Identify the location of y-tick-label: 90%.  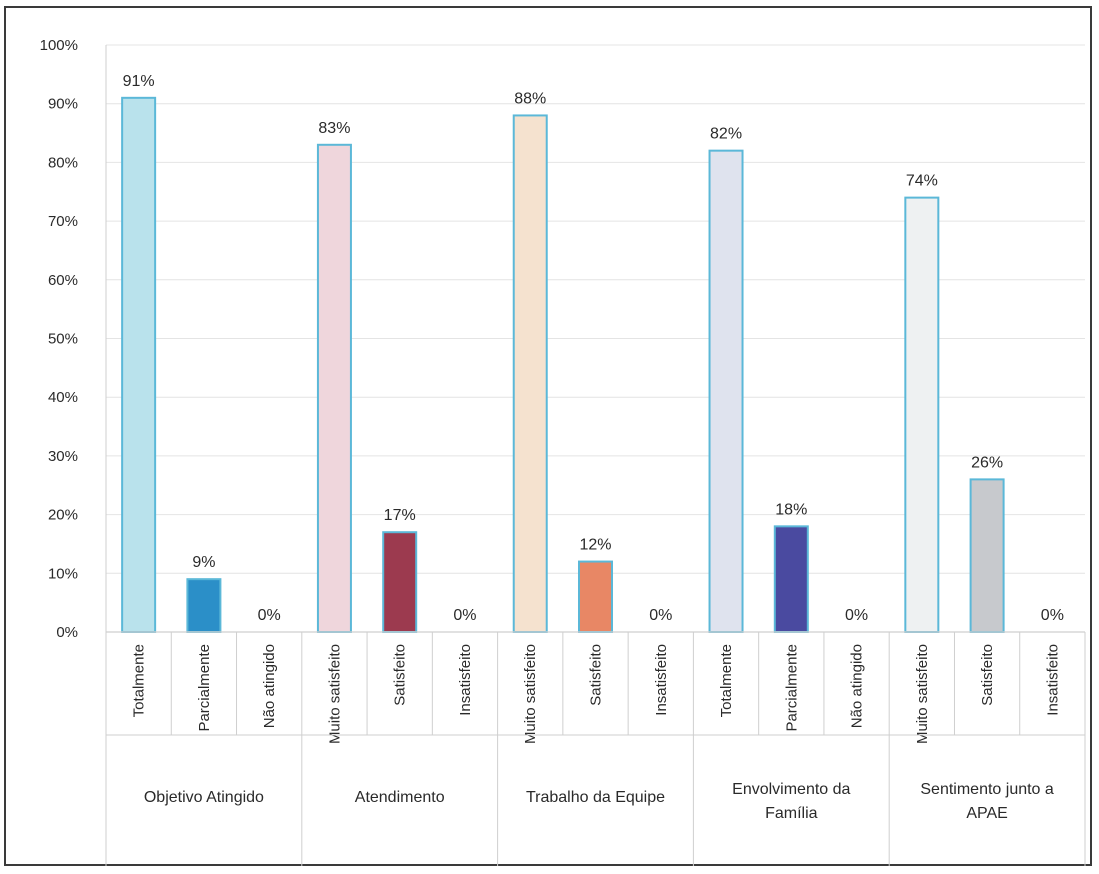
(63, 104).